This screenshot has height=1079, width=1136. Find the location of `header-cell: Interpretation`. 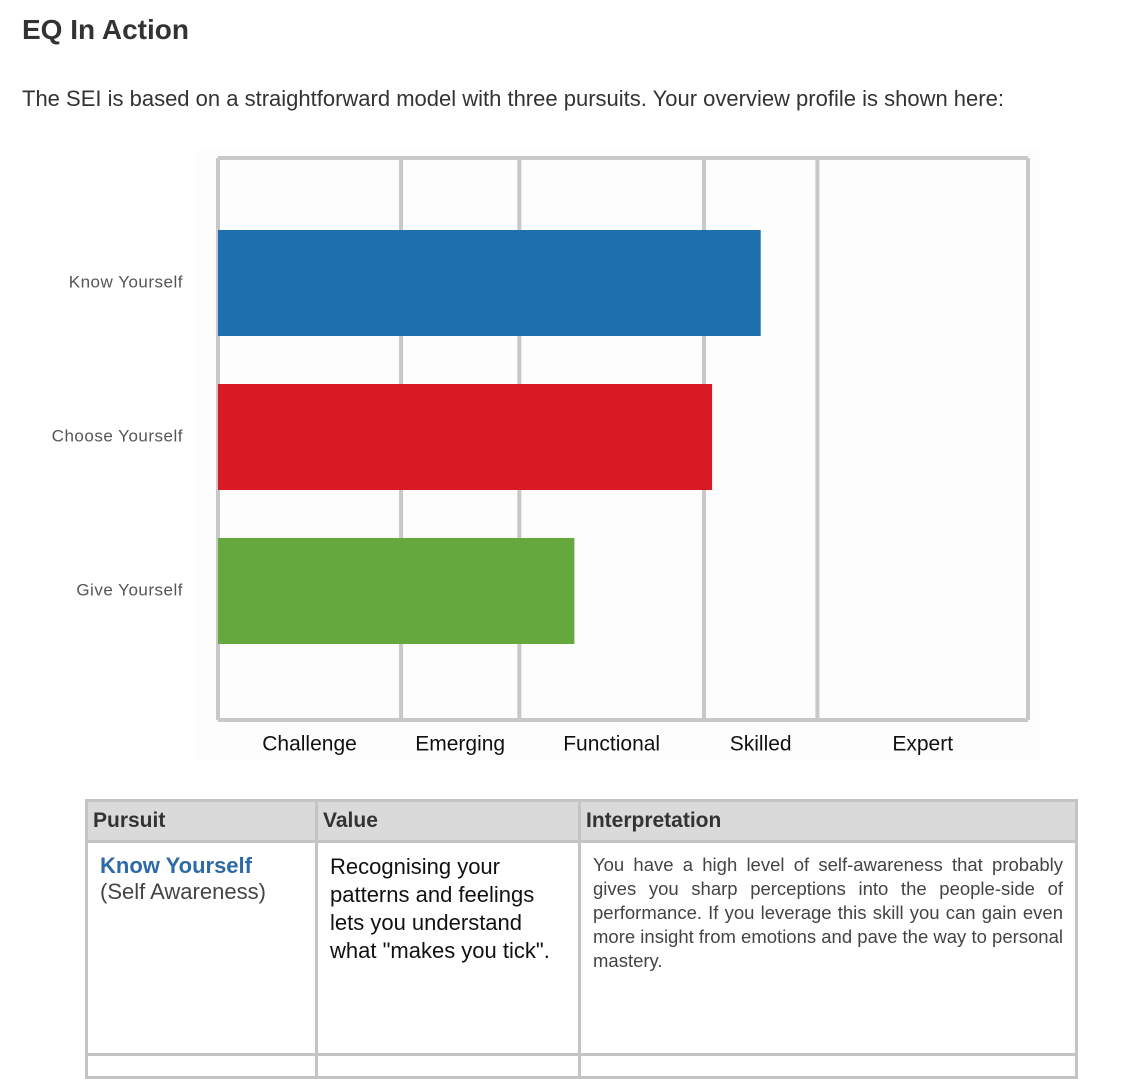

header-cell: Interpretation is located at coordinates (828, 821).